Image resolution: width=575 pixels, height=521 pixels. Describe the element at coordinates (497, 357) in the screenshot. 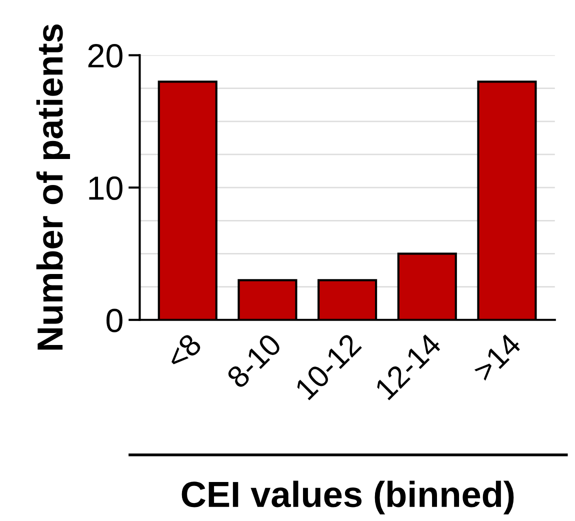

I see `x-tick-label: >14` at that location.